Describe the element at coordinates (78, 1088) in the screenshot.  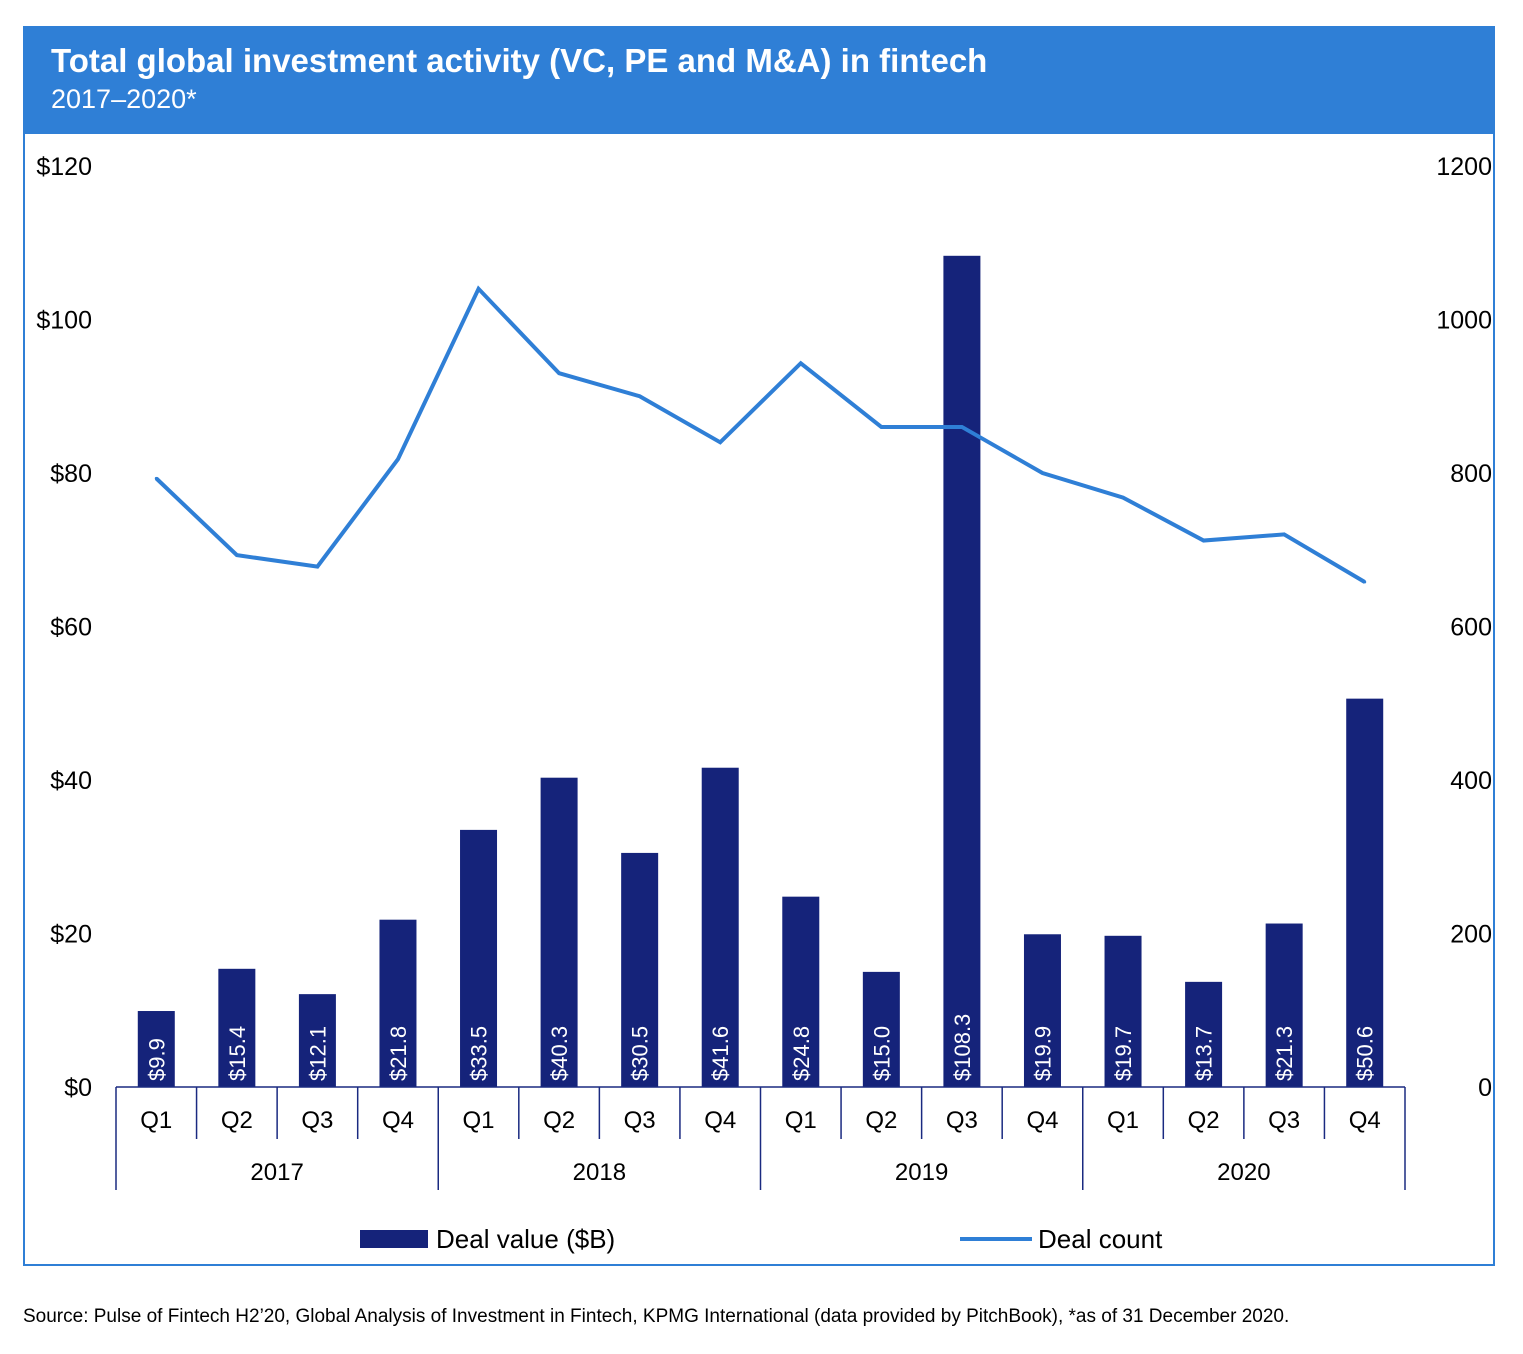
I see `y-left-tick-label: $0` at that location.